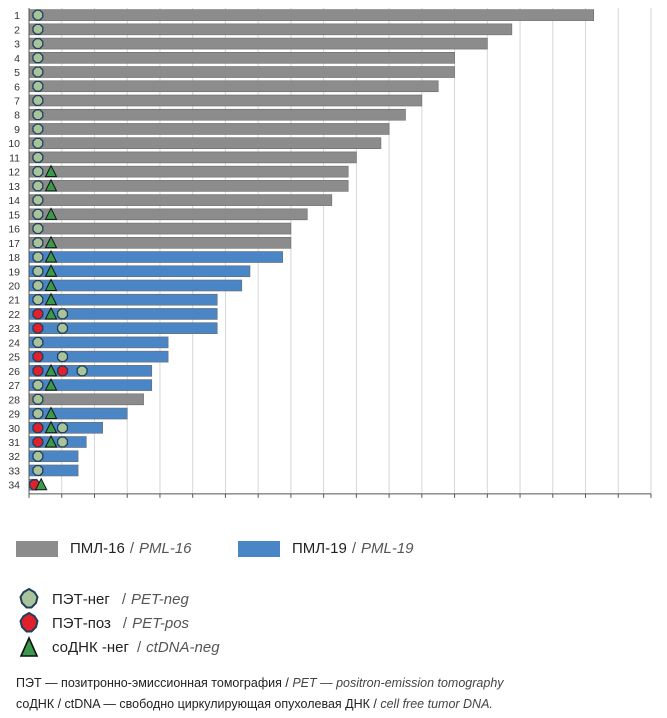 The width and height of the screenshot is (667, 718). Describe the element at coordinates (14, 443) in the screenshot. I see `category-label: 31` at that location.